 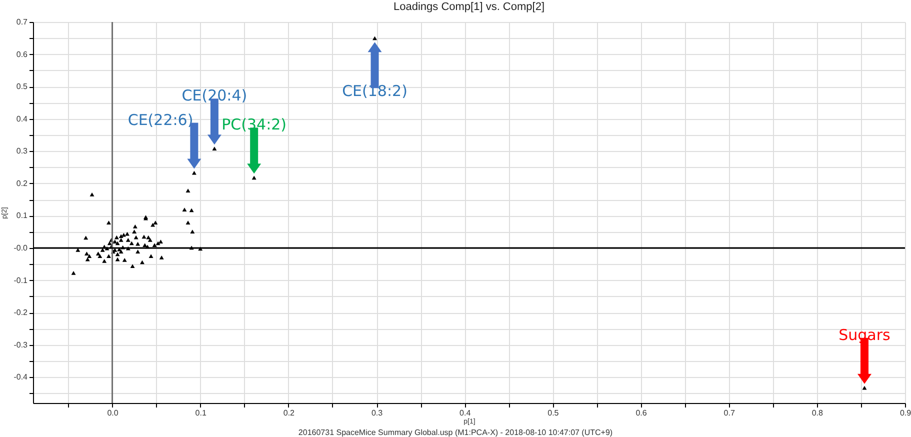 What do you see at coordinates (466, 413) in the screenshot?
I see `x-tick-label: 0.4` at bounding box center [466, 413].